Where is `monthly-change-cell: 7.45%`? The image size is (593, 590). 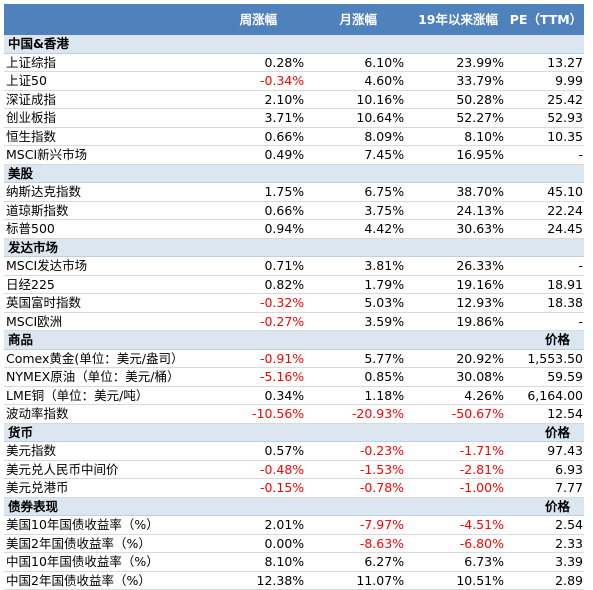
monthly-change-cell: 7.45% is located at coordinates (384, 155).